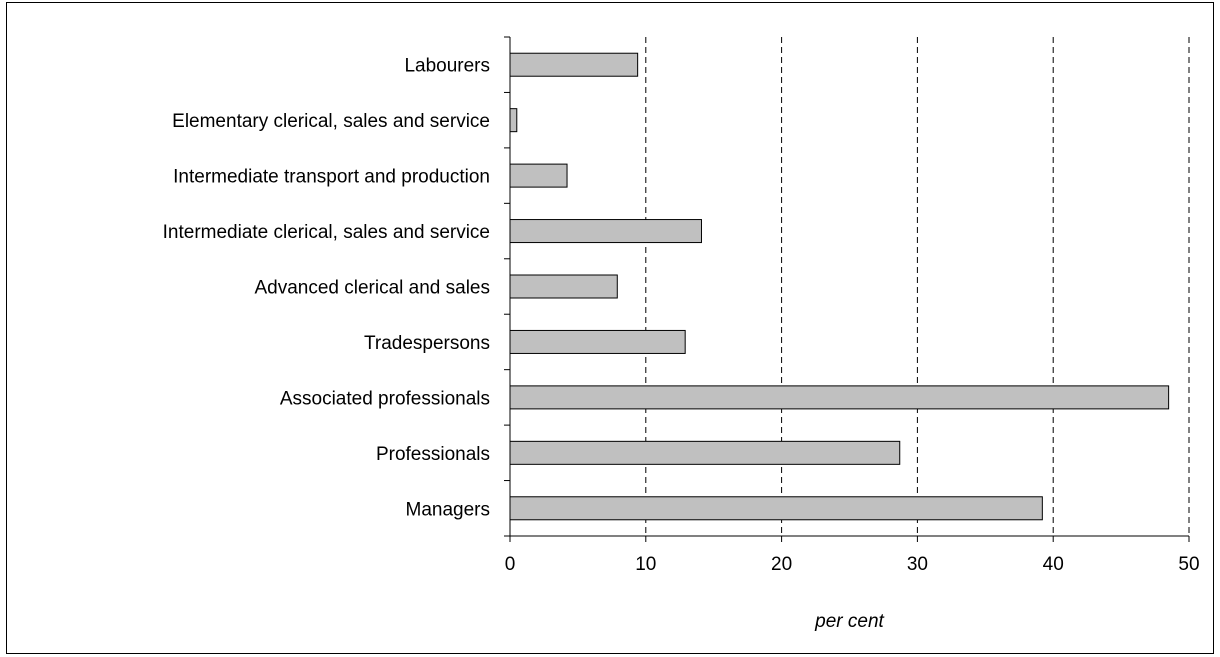 Image resolution: width=1220 pixels, height=657 pixels. I want to click on category-label: Tradespersons, so click(427, 343).